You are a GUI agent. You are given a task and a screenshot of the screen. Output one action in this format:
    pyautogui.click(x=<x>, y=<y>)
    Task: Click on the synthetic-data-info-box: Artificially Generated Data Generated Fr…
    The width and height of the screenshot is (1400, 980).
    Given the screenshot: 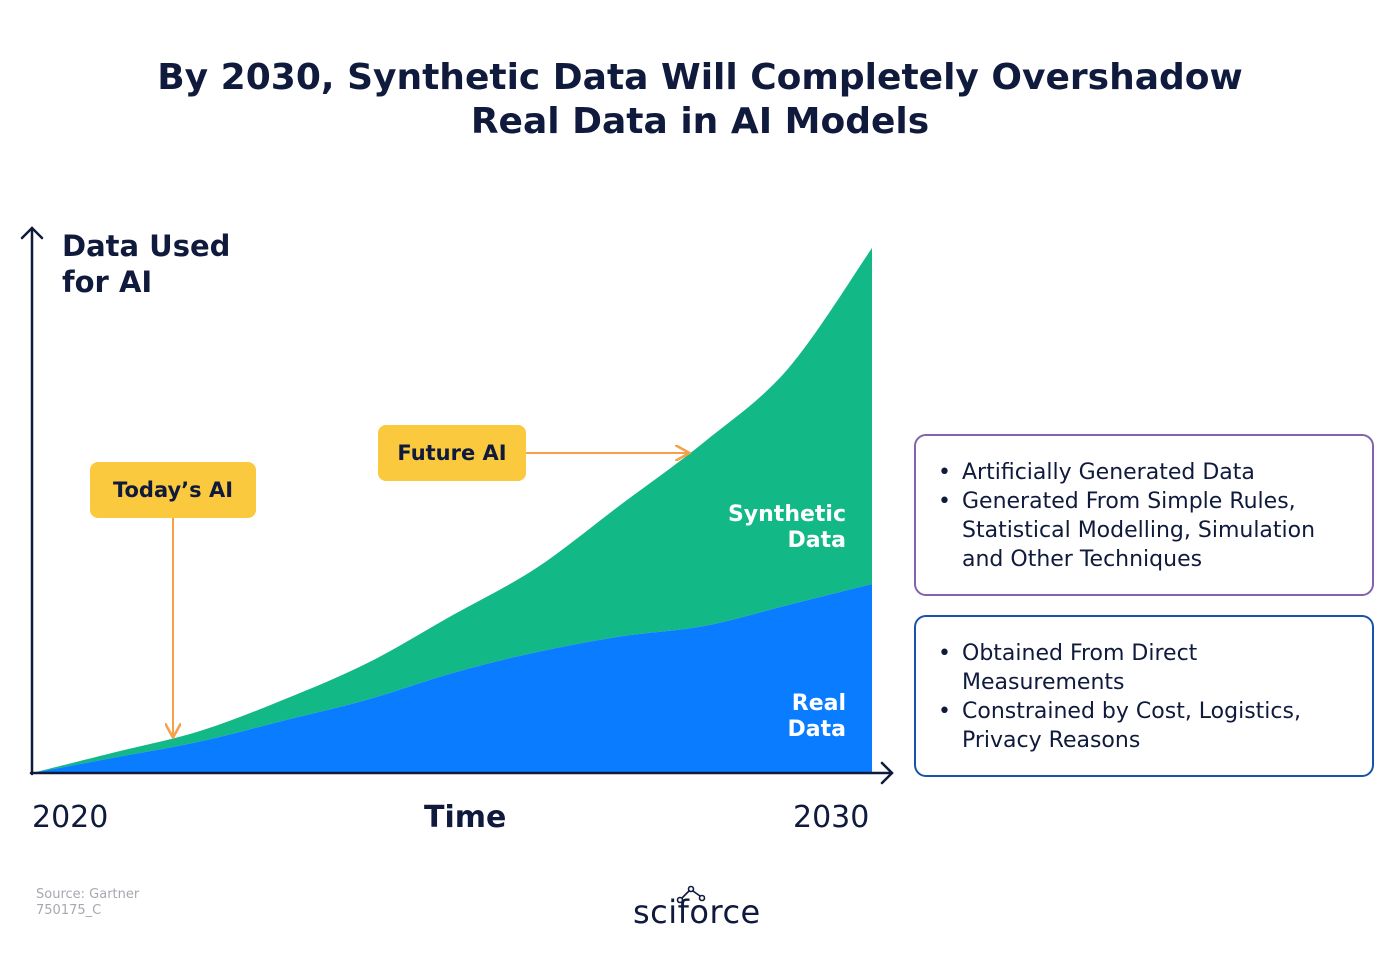 What is the action you would take?
    pyautogui.click(x=1144, y=515)
    